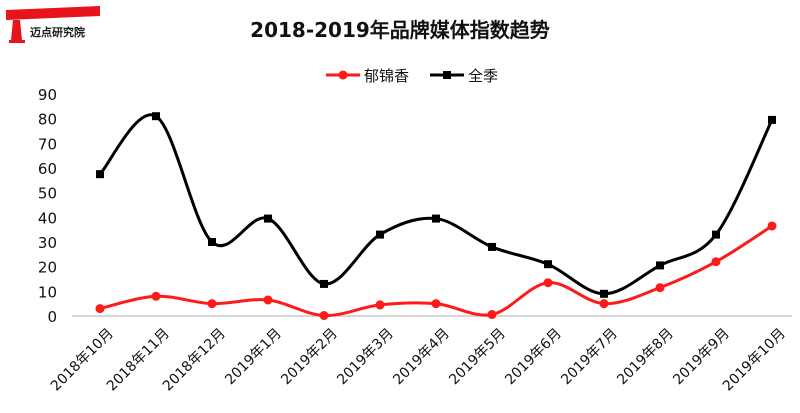 The width and height of the screenshot is (800, 413). Describe the element at coordinates (464, 76) in the screenshot. I see `legend-item: 全季` at that location.